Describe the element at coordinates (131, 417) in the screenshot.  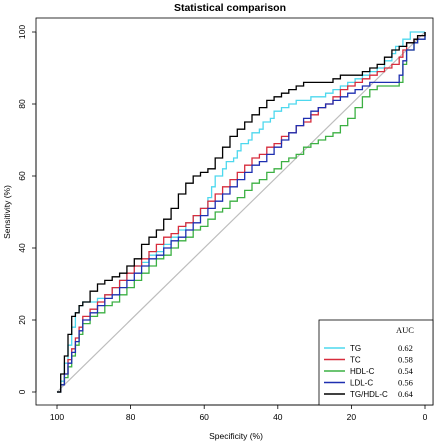
I see `x-tick-label: 80` at that location.